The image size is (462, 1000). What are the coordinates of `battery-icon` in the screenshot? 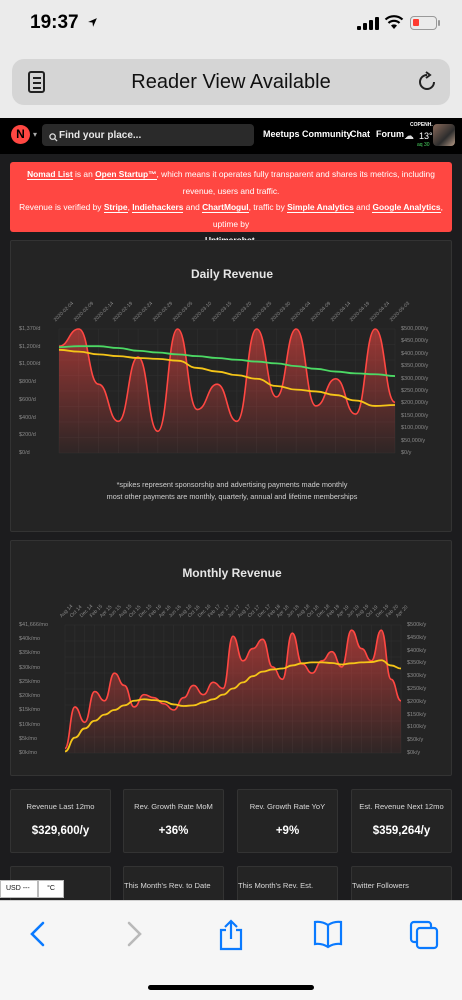 It's located at (423, 23).